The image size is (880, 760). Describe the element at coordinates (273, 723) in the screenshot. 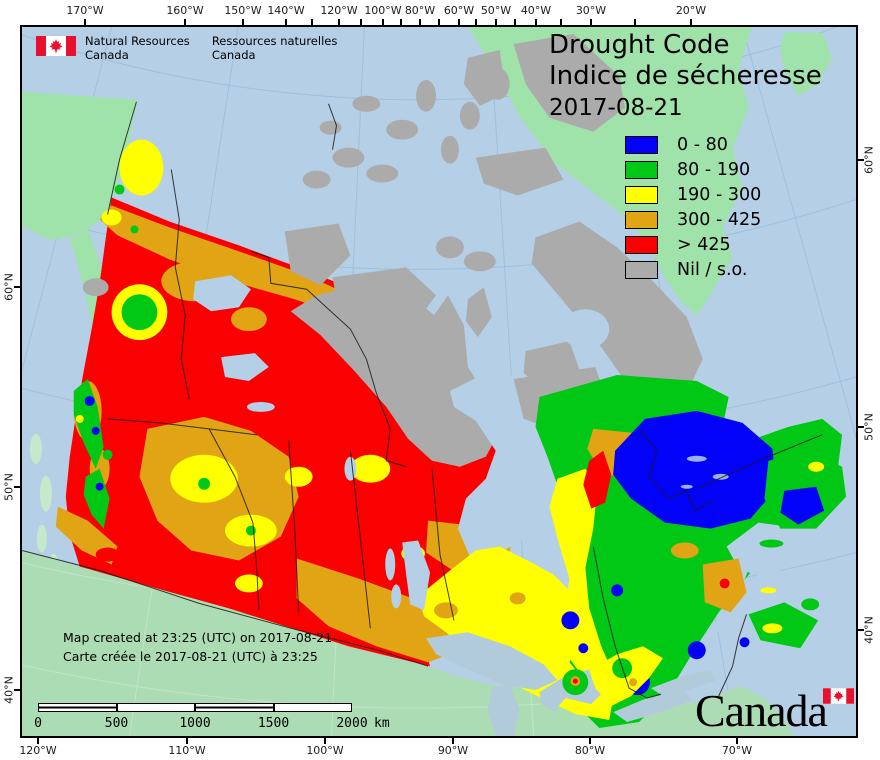

I see `scalebar-label: 1500` at that location.